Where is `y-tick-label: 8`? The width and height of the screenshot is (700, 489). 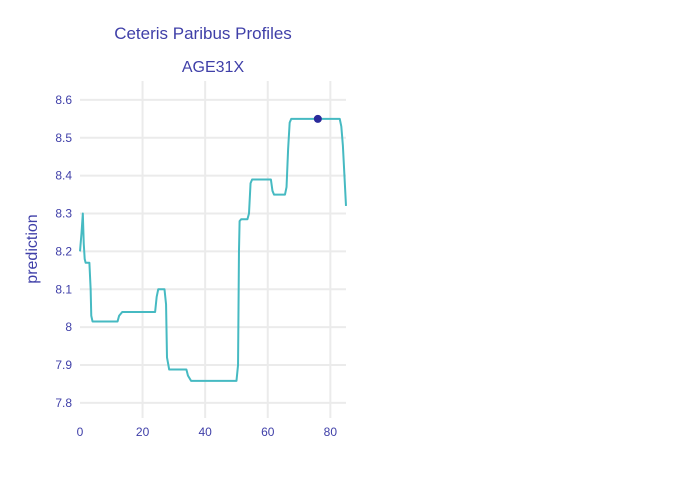 y-tick-label: 8 is located at coordinates (68, 327).